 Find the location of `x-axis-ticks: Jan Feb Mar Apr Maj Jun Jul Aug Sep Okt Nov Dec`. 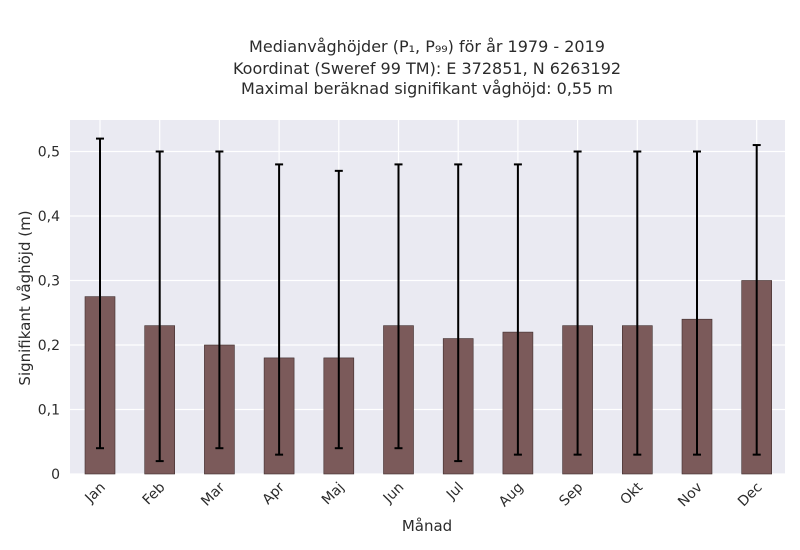

x-axis-ticks: Jan Feb Mar Apr Maj Jun Jul Aug Sep Okt Nov Dec is located at coordinates (424, 494).